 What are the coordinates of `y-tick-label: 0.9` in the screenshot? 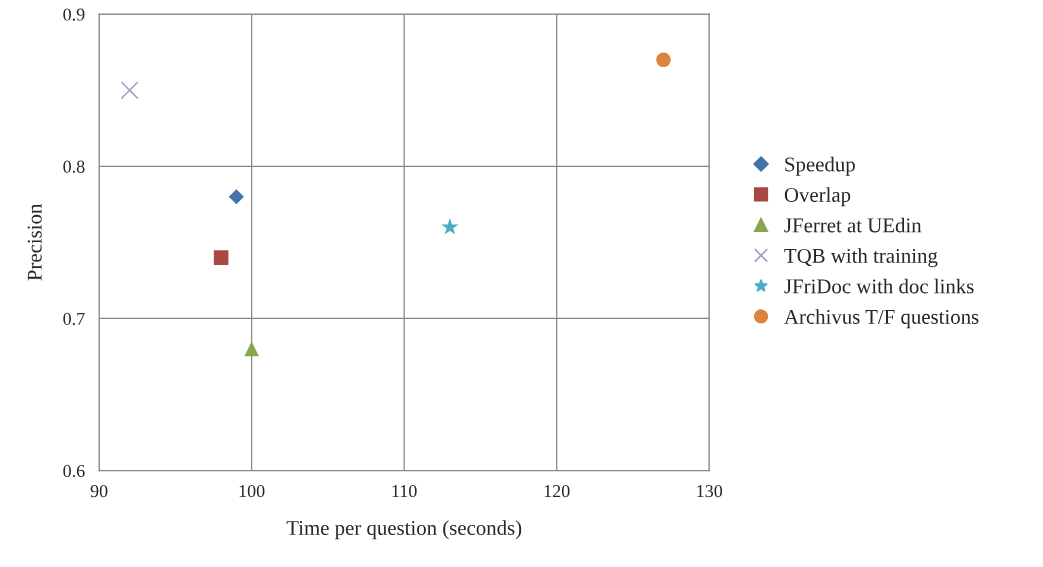 It's located at (74, 14).